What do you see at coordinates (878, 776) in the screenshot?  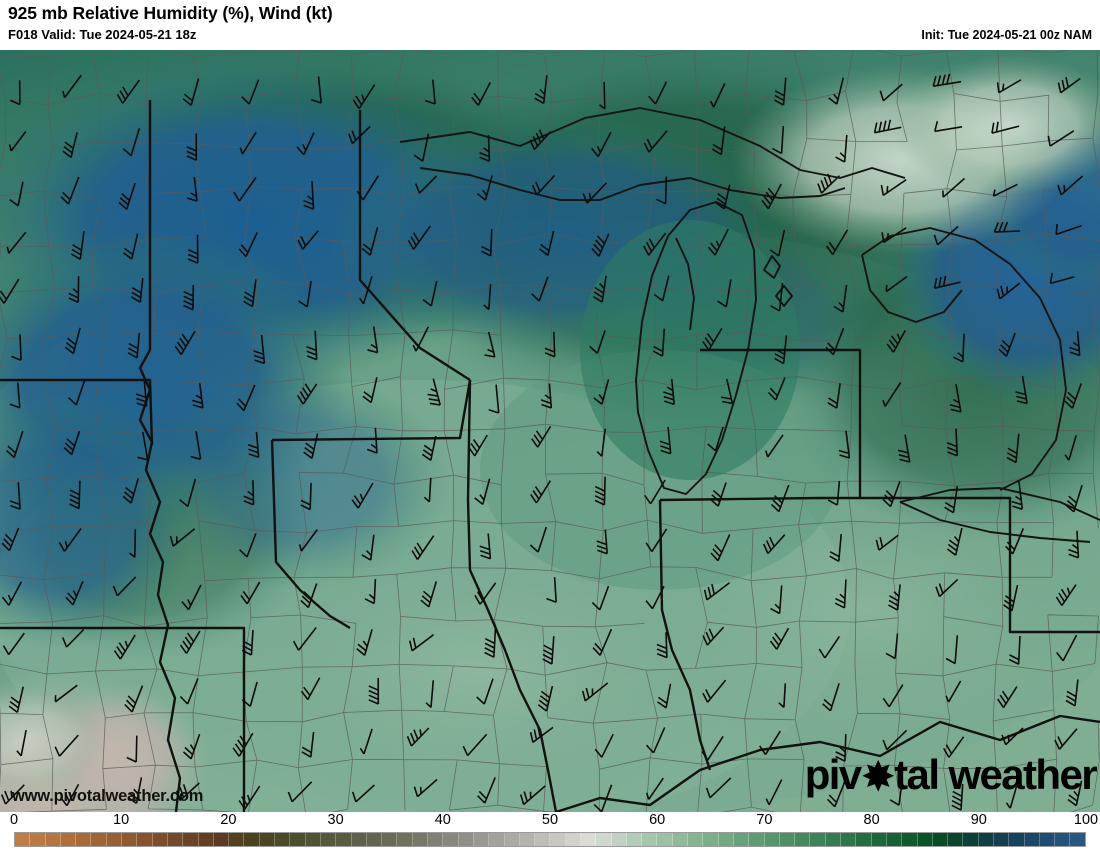 I see `gear-icon: ✸` at bounding box center [878, 776].